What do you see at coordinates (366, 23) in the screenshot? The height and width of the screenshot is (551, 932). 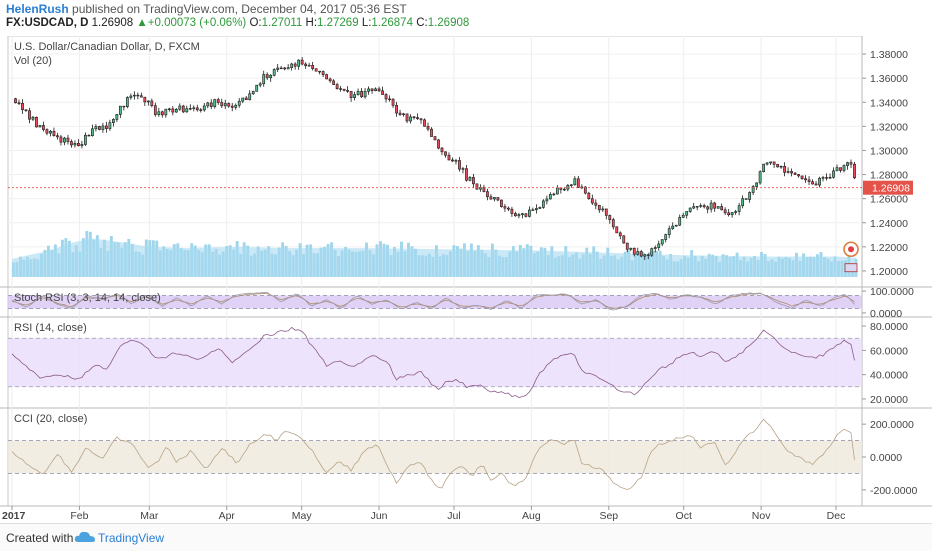 I see `low-label: L:` at bounding box center [366, 23].